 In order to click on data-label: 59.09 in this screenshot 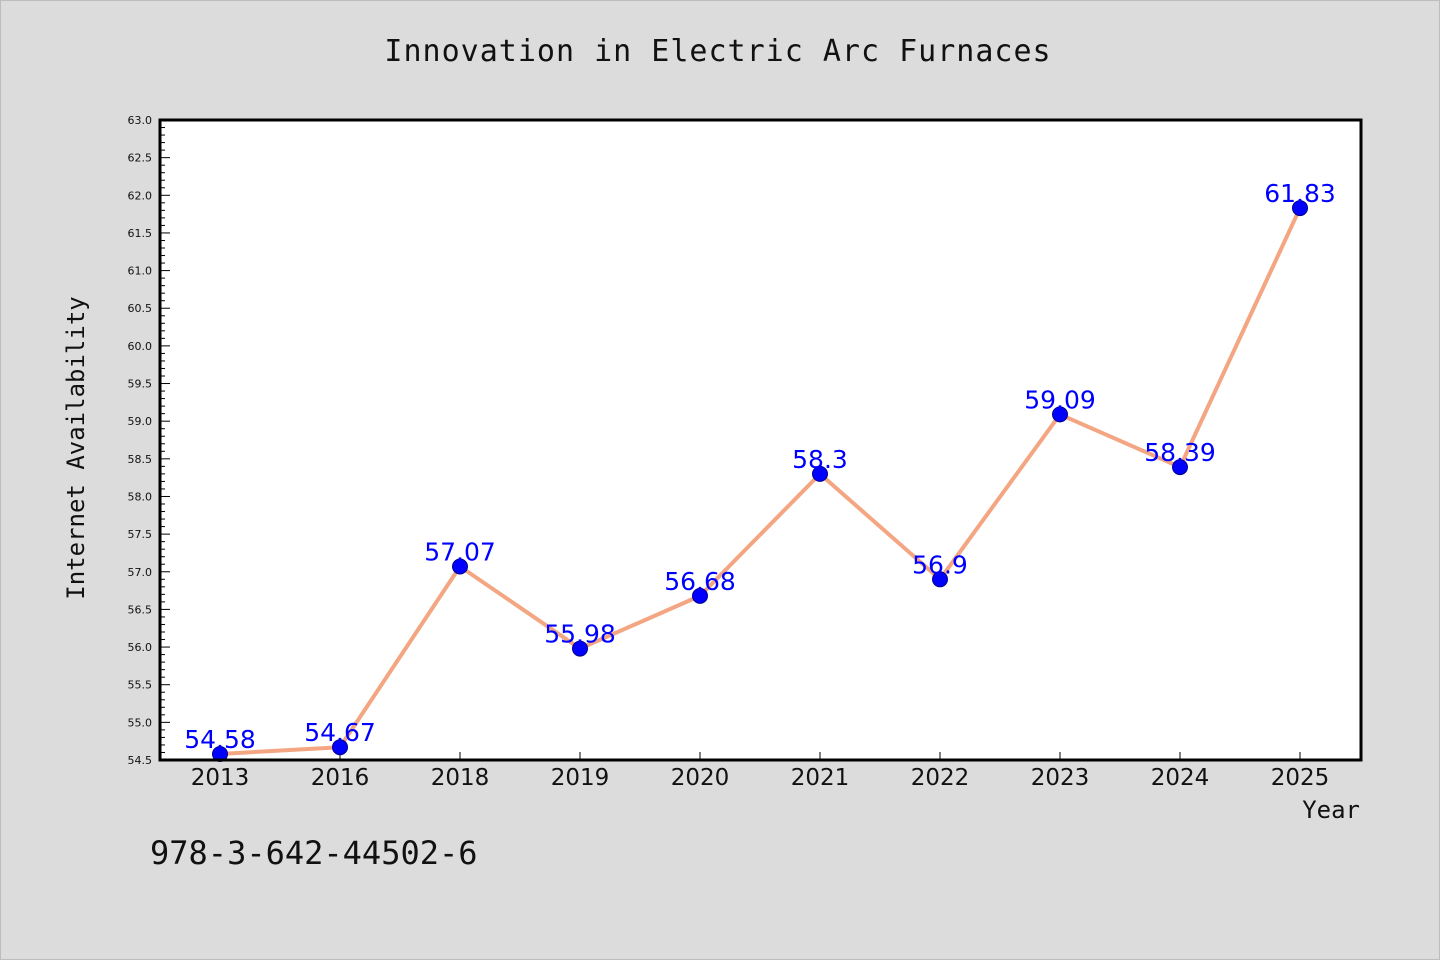, I will do `click(1060, 399)`.